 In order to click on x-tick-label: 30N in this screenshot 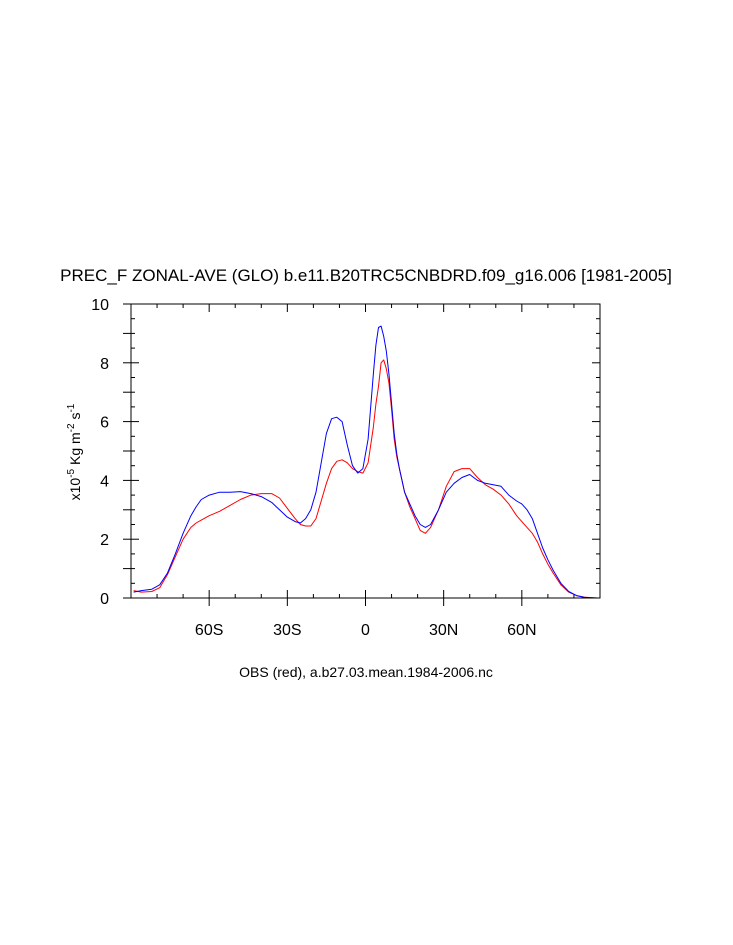, I will do `click(443, 630)`.